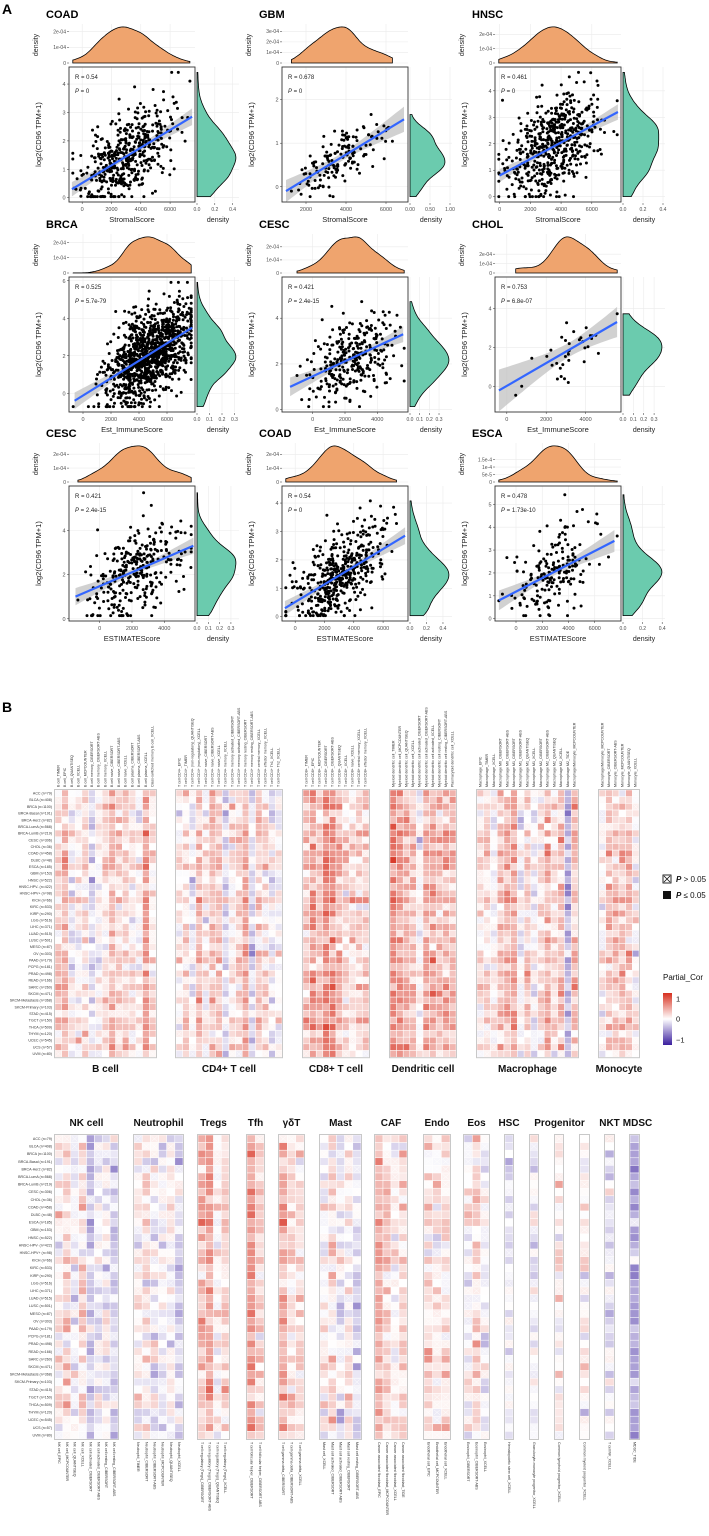  I want to click on x-tick-label: 2000, so click(306, 210).